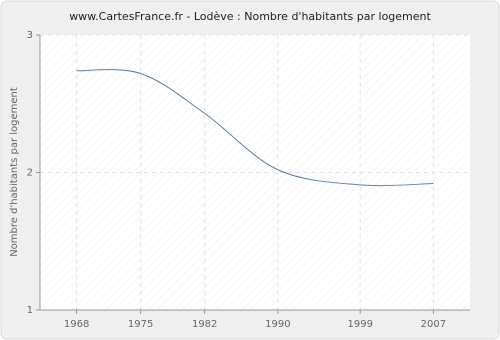 Image resolution: width=500 pixels, height=340 pixels. I want to click on x-tick-label: 1975, so click(140, 324).